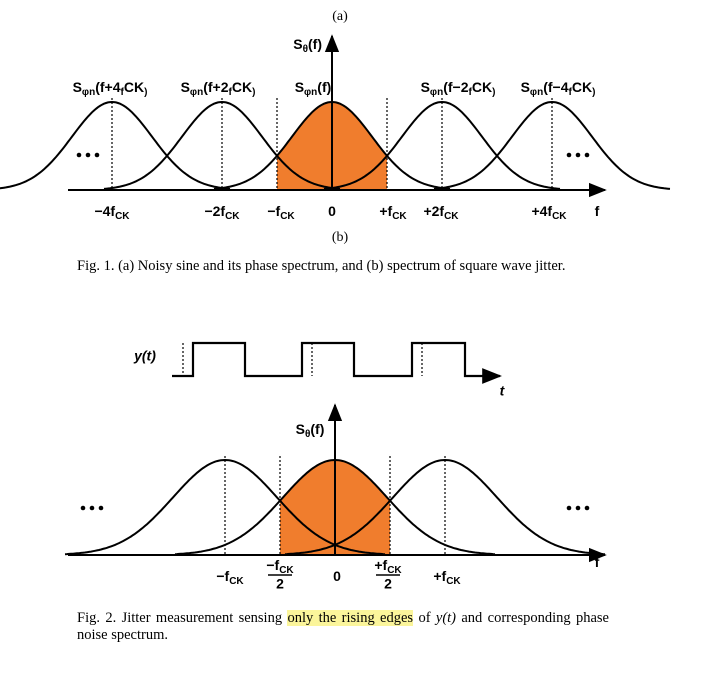  What do you see at coordinates (340, 237) in the screenshot?
I see `panel-label: (b)` at bounding box center [340, 237].